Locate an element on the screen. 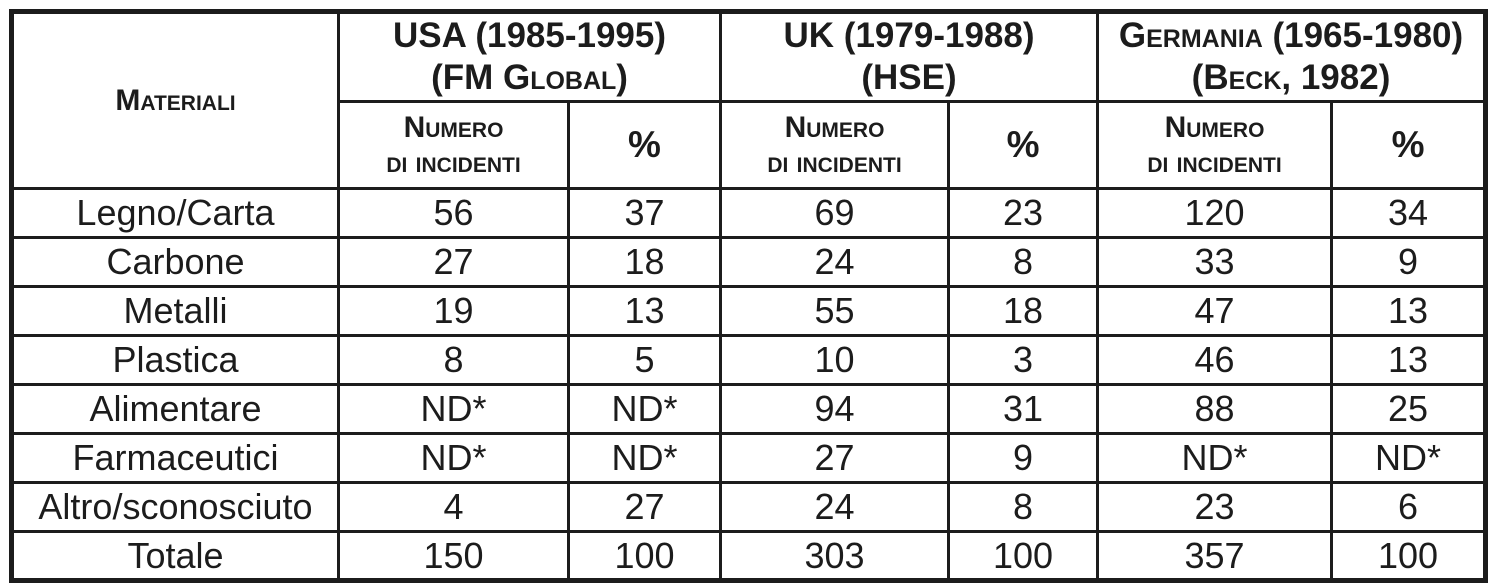 Image resolution: width=1503 pixels, height=588 pixels. value-cell: 88 is located at coordinates (1215, 409).